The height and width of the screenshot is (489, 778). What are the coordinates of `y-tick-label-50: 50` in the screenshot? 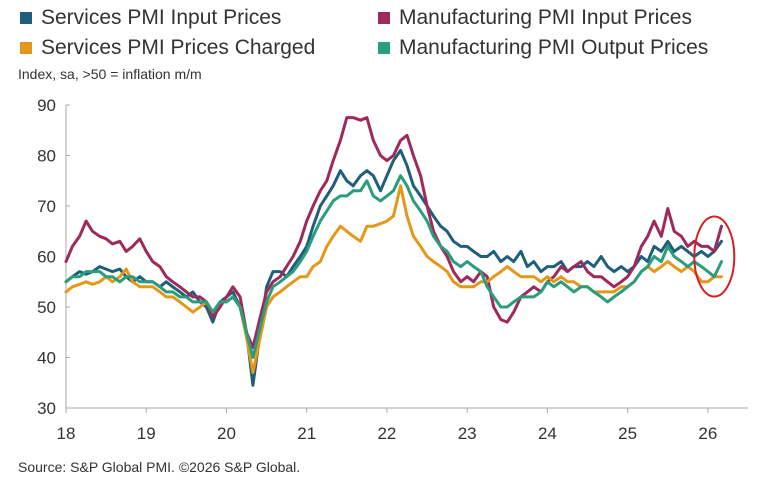 It's located at (46, 307).